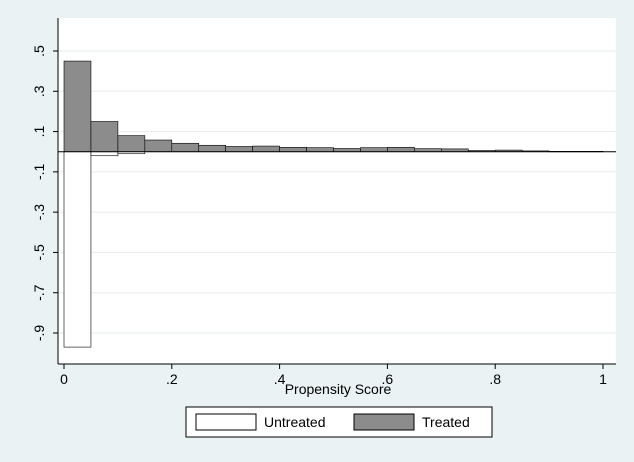 This screenshot has width=634, height=462. Describe the element at coordinates (39, 292) in the screenshot. I see `y-tick-label: -.7` at that location.